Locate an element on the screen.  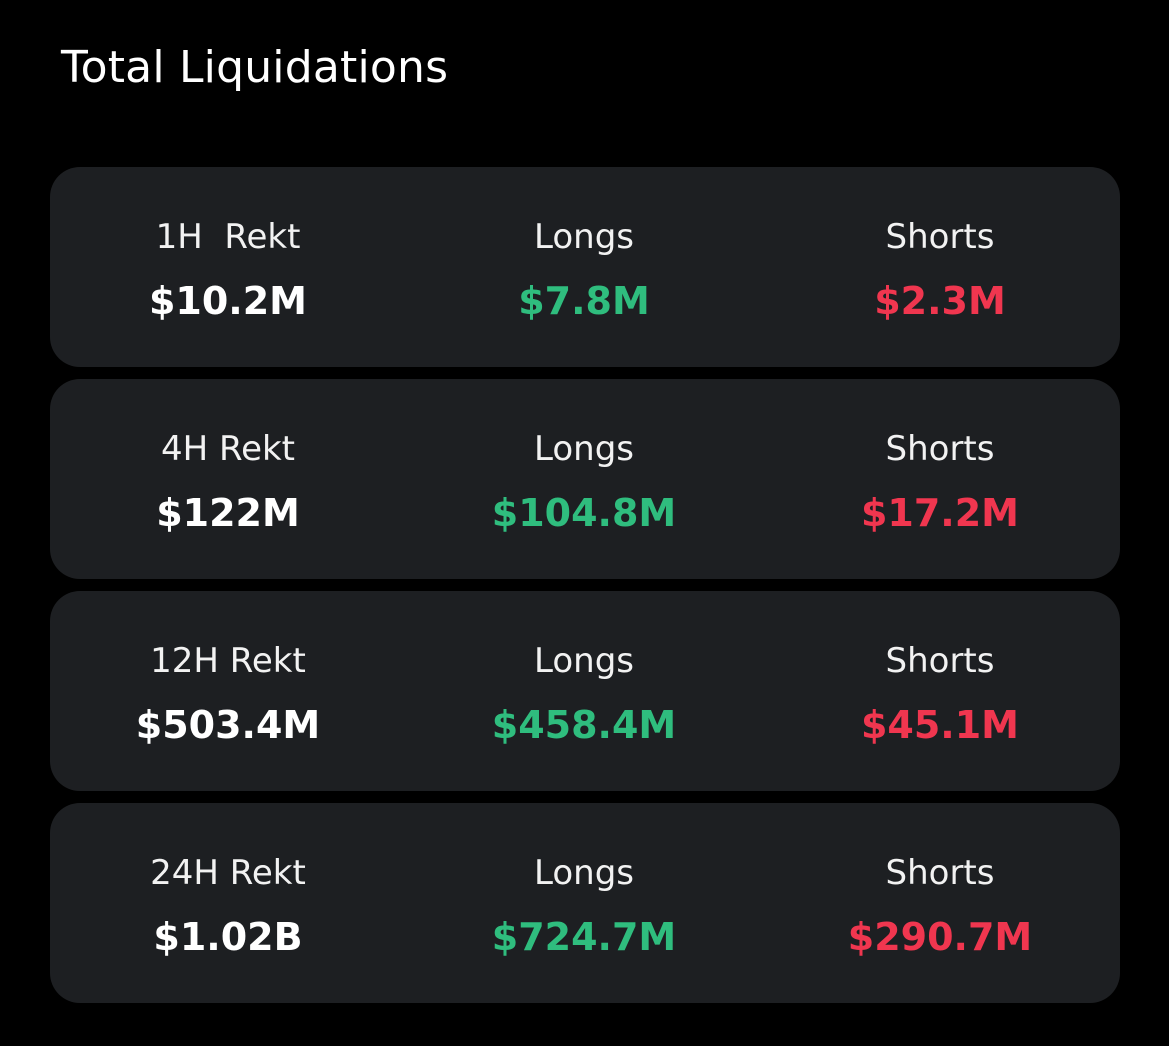
shorts-value: $45.1M is located at coordinates (939, 725).